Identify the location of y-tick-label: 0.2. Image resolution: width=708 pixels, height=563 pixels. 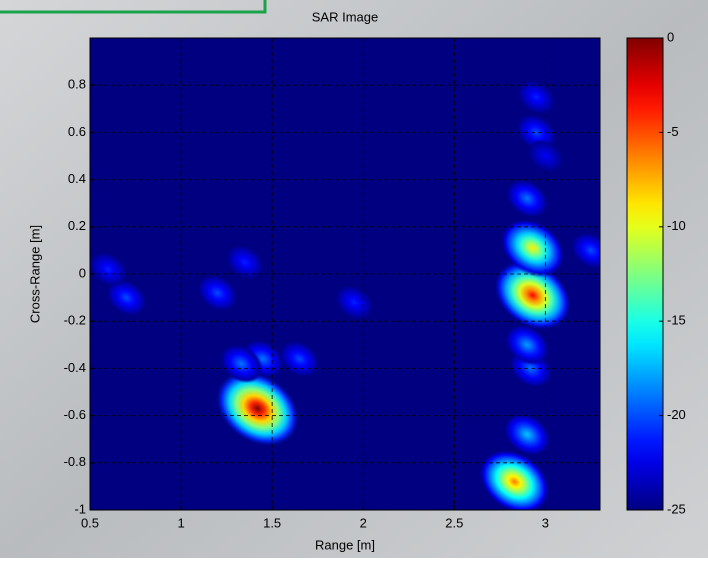
(77, 225).